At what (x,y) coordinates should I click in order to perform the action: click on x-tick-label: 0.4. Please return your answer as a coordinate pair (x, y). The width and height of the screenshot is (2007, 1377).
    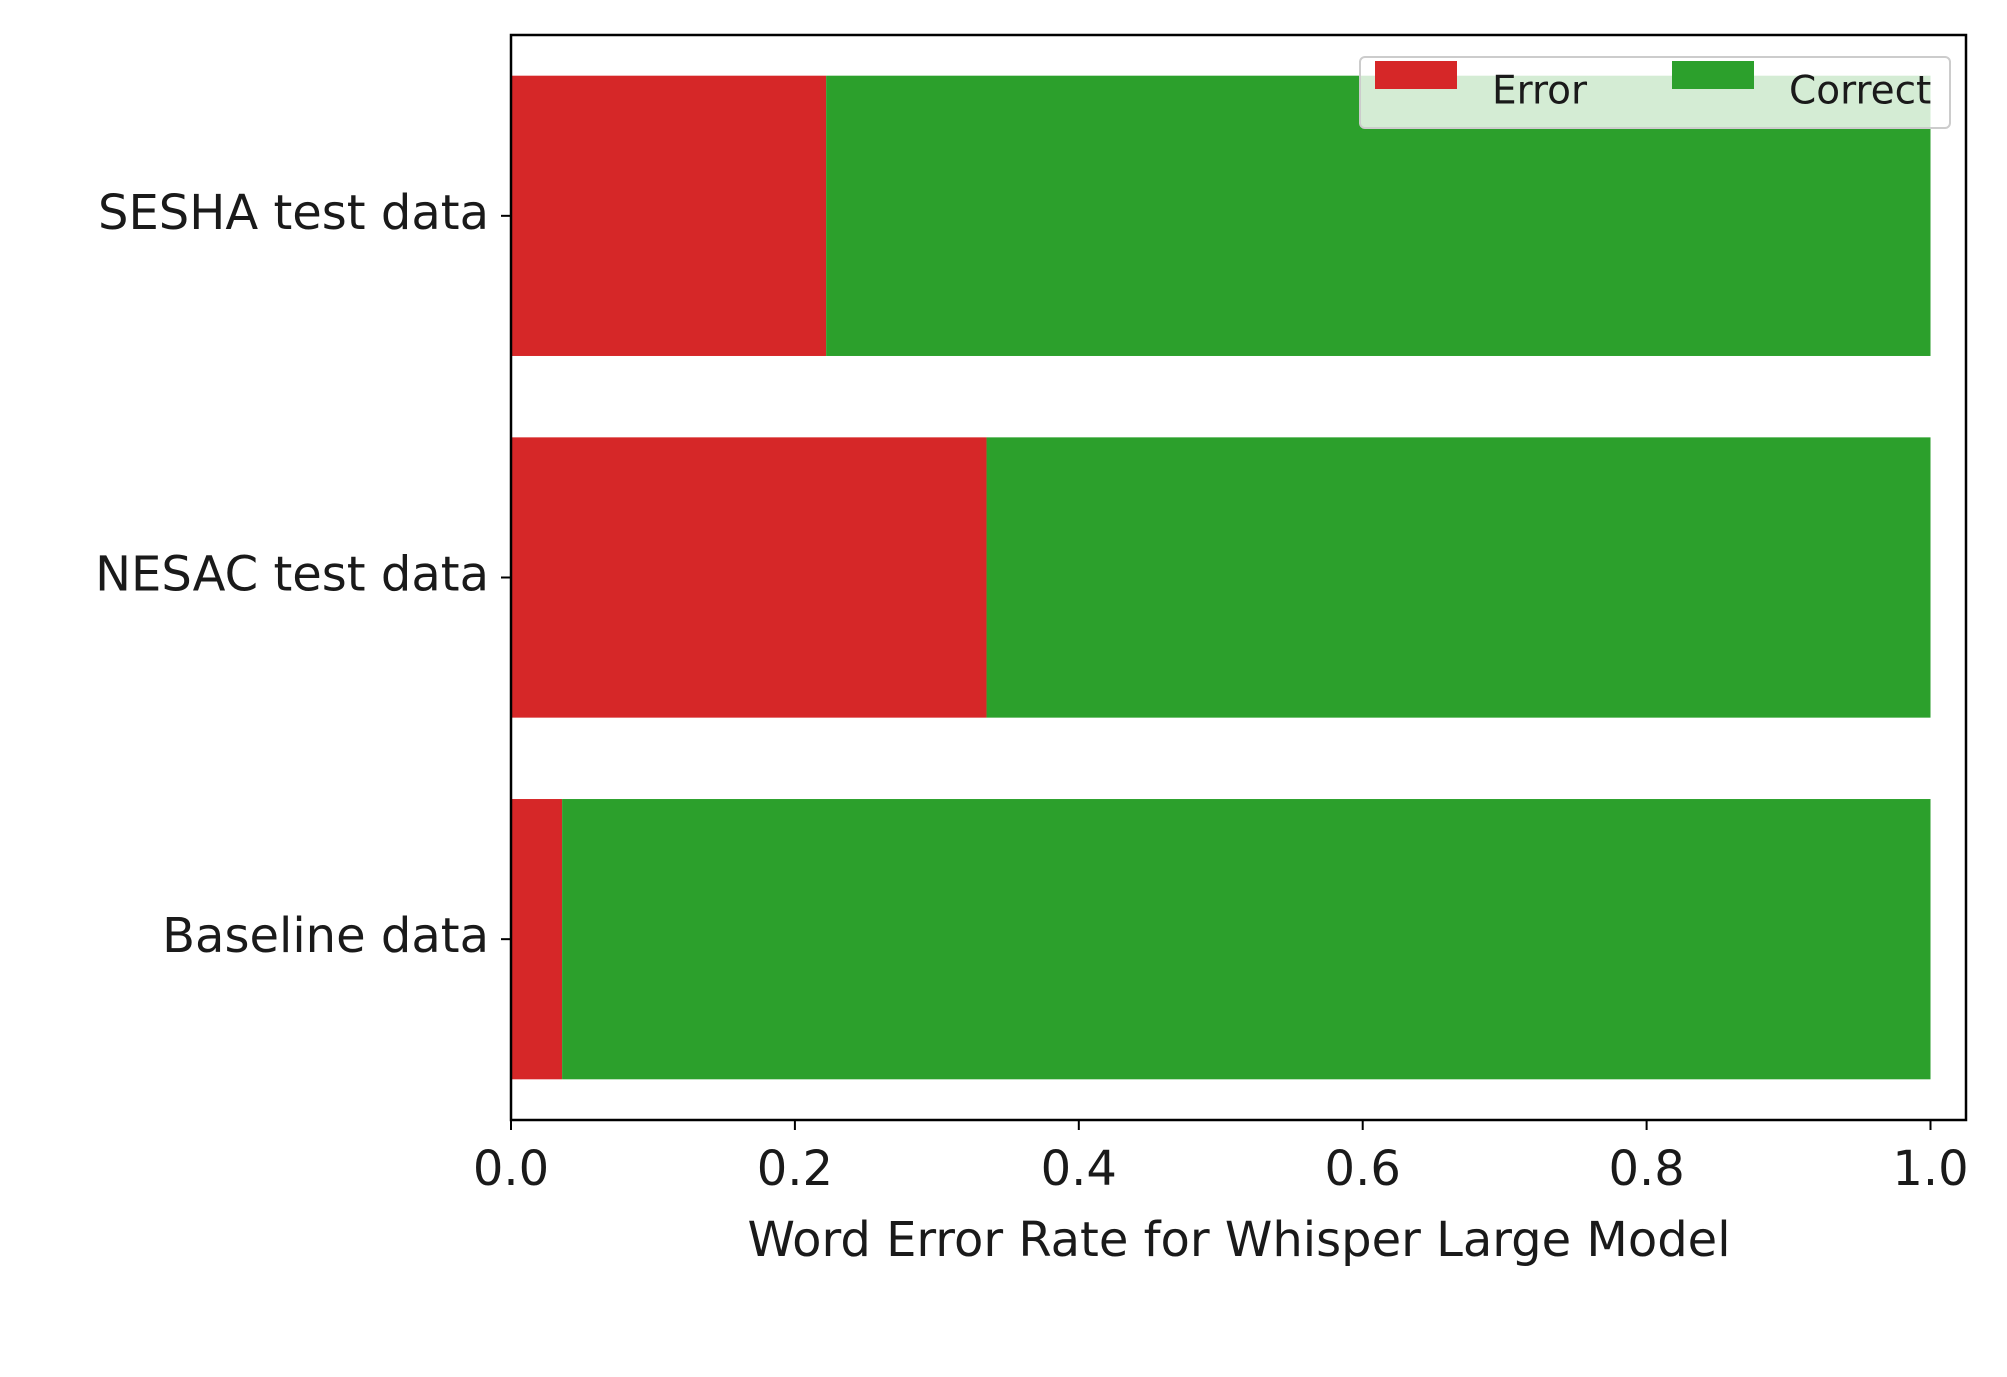
    Looking at the image, I should click on (1079, 1169).